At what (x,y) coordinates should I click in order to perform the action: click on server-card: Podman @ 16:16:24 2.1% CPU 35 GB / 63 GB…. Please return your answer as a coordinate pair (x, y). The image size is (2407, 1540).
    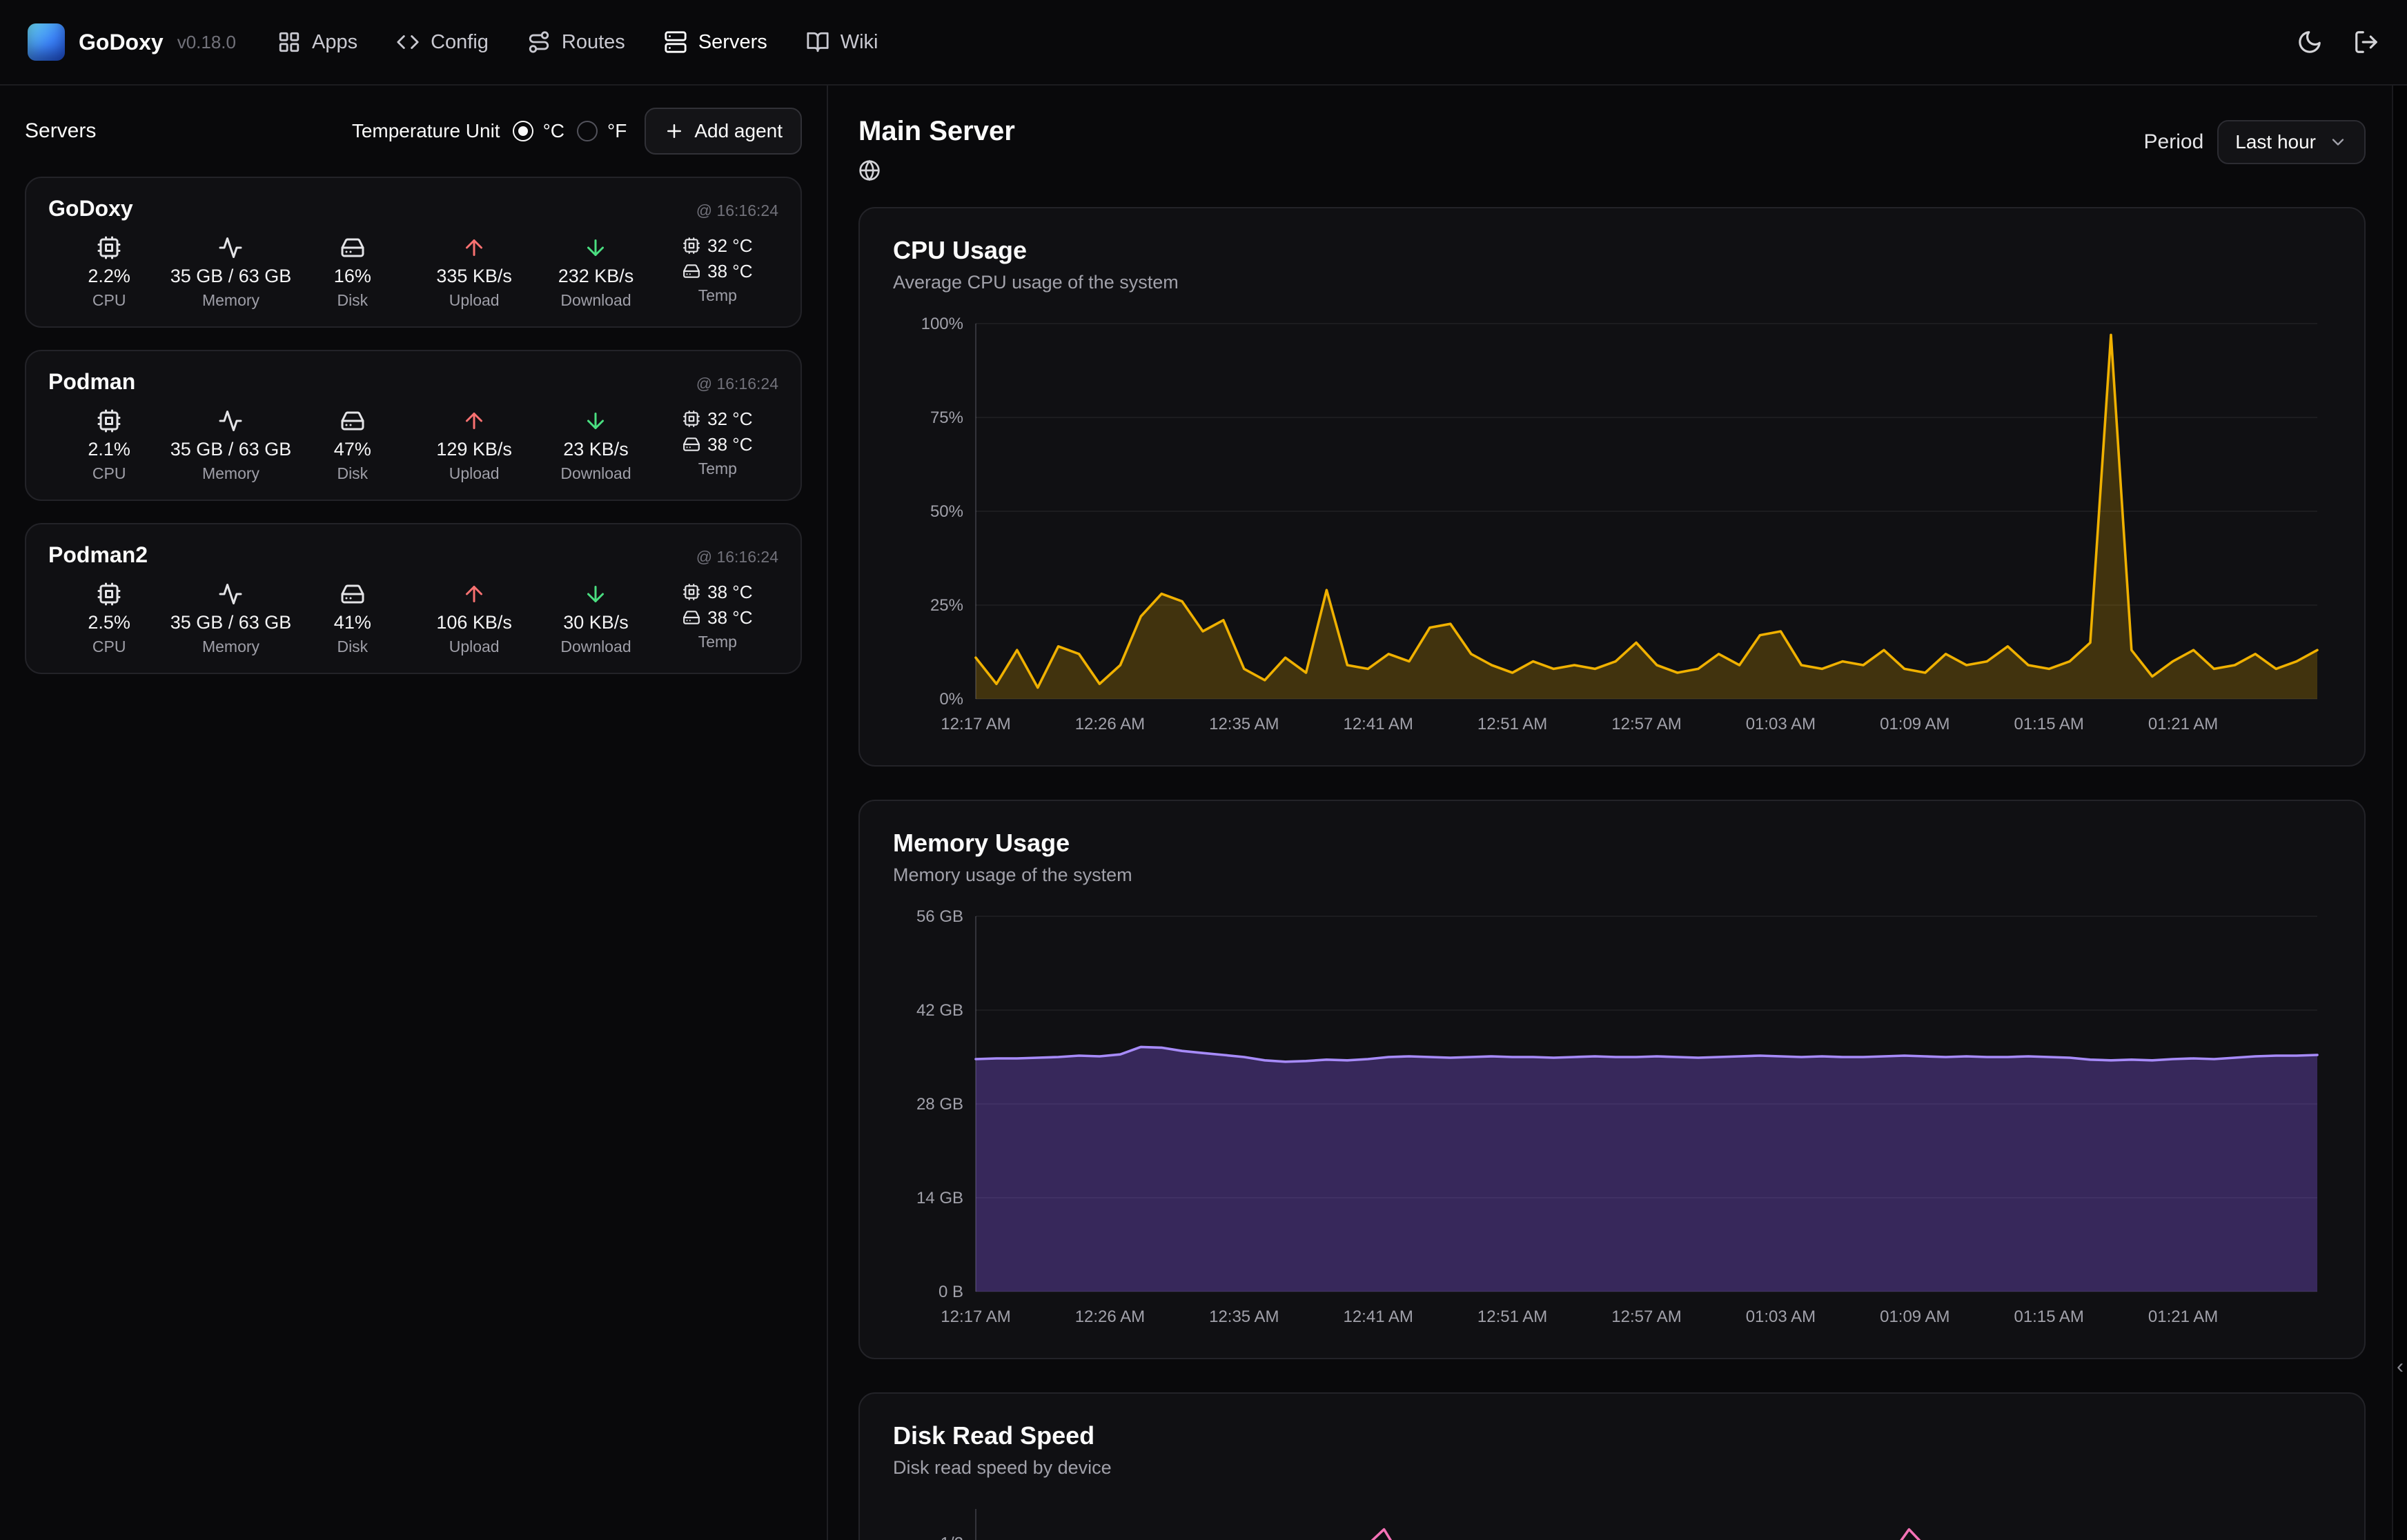
    Looking at the image, I should click on (413, 425).